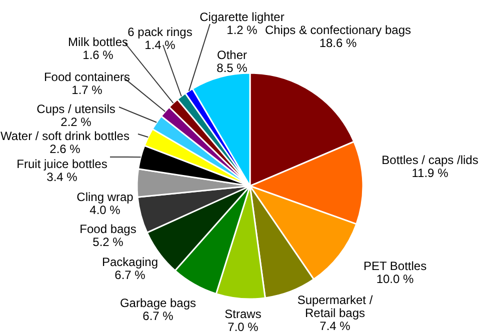  What do you see at coordinates (232, 55) in the screenshot?
I see `slice-label: Other` at bounding box center [232, 55].